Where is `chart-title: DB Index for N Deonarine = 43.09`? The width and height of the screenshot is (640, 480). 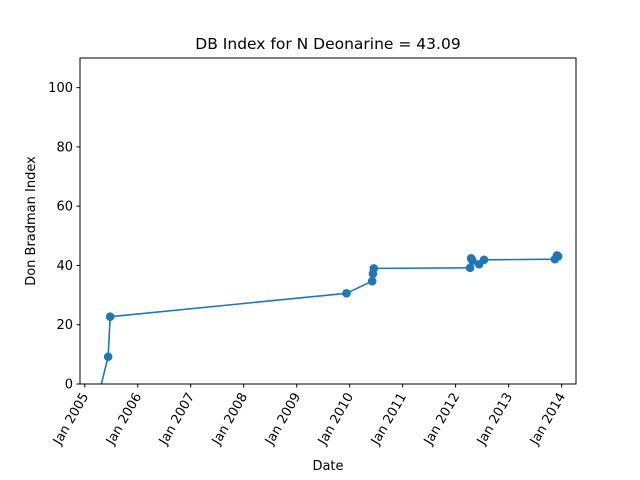
chart-title: DB Index for N Deonarine = 43.09 is located at coordinates (327, 44).